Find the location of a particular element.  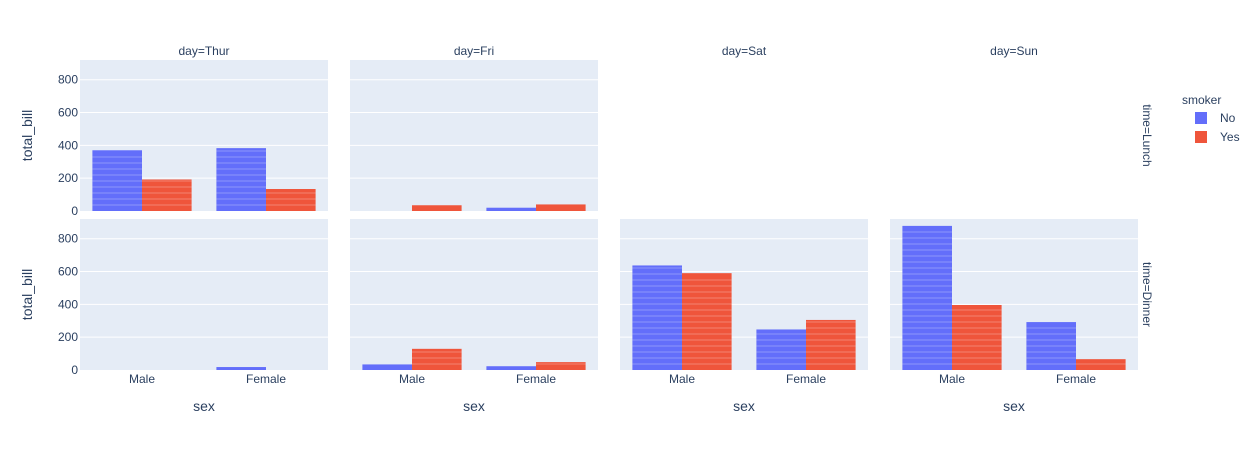

row-facet-label: time=Dinner is located at coordinates (1147, 294).